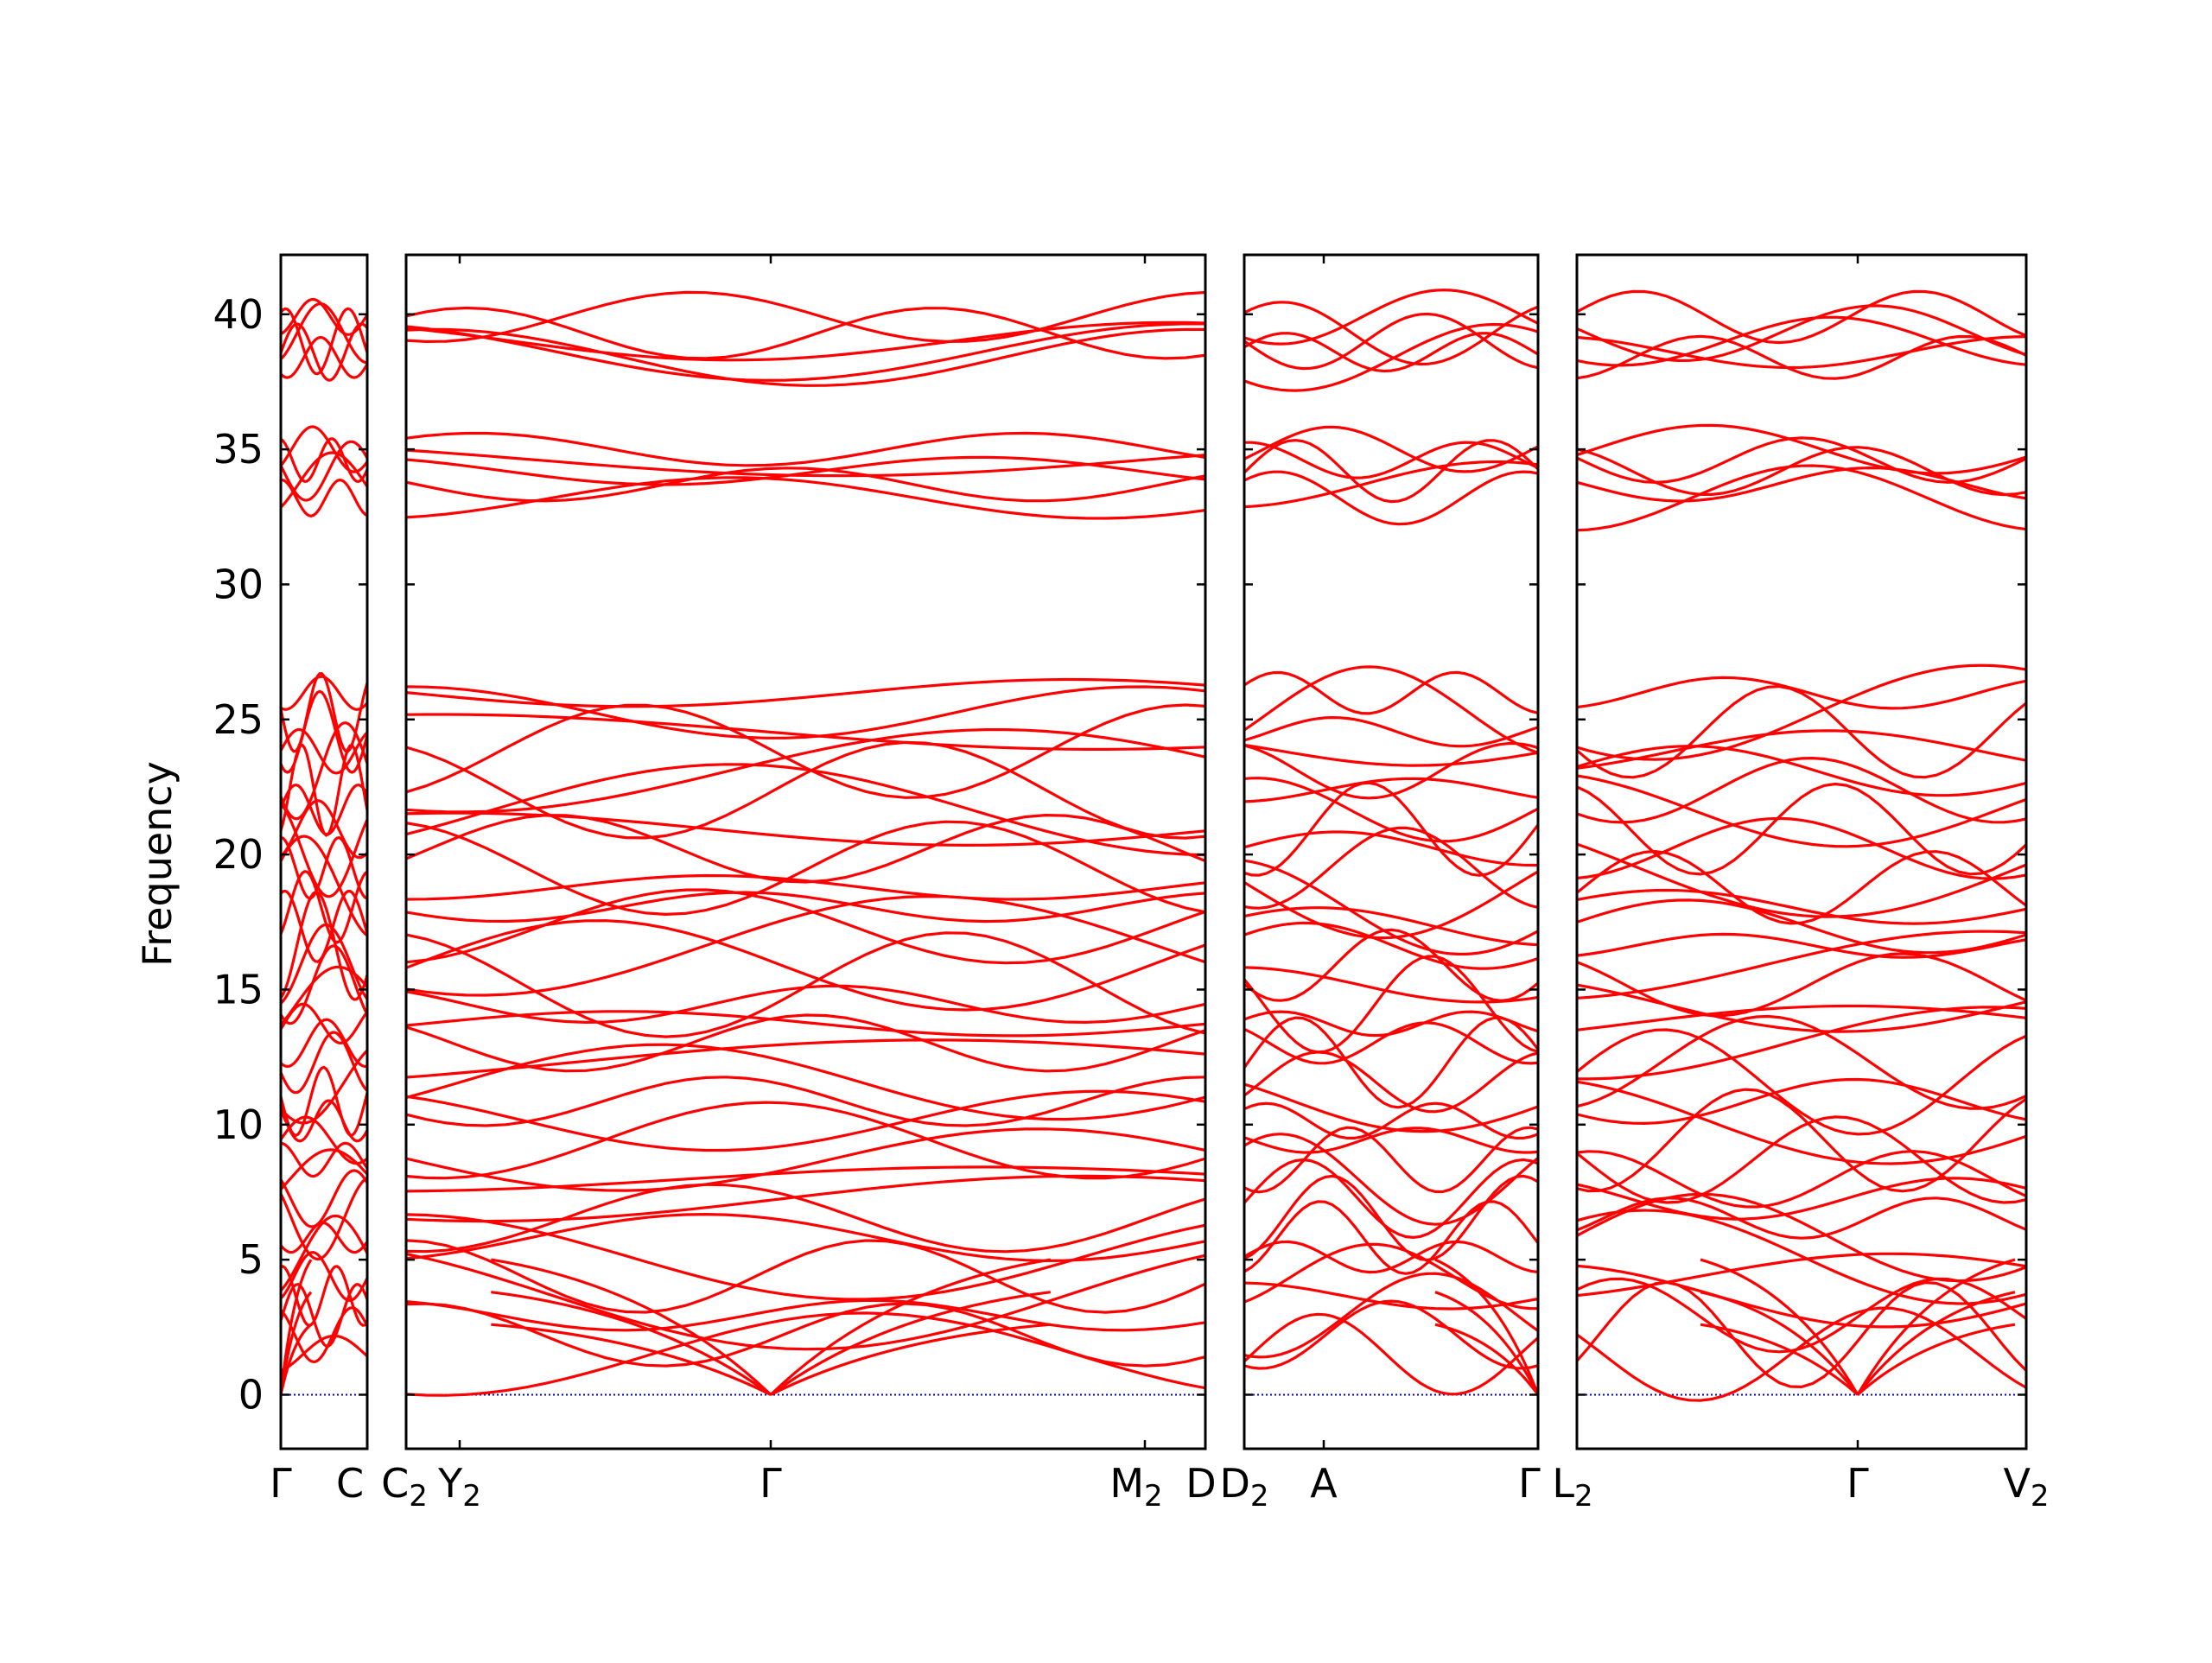 The image size is (2212, 1663). I want to click on y-tick-label: 20, so click(238, 855).